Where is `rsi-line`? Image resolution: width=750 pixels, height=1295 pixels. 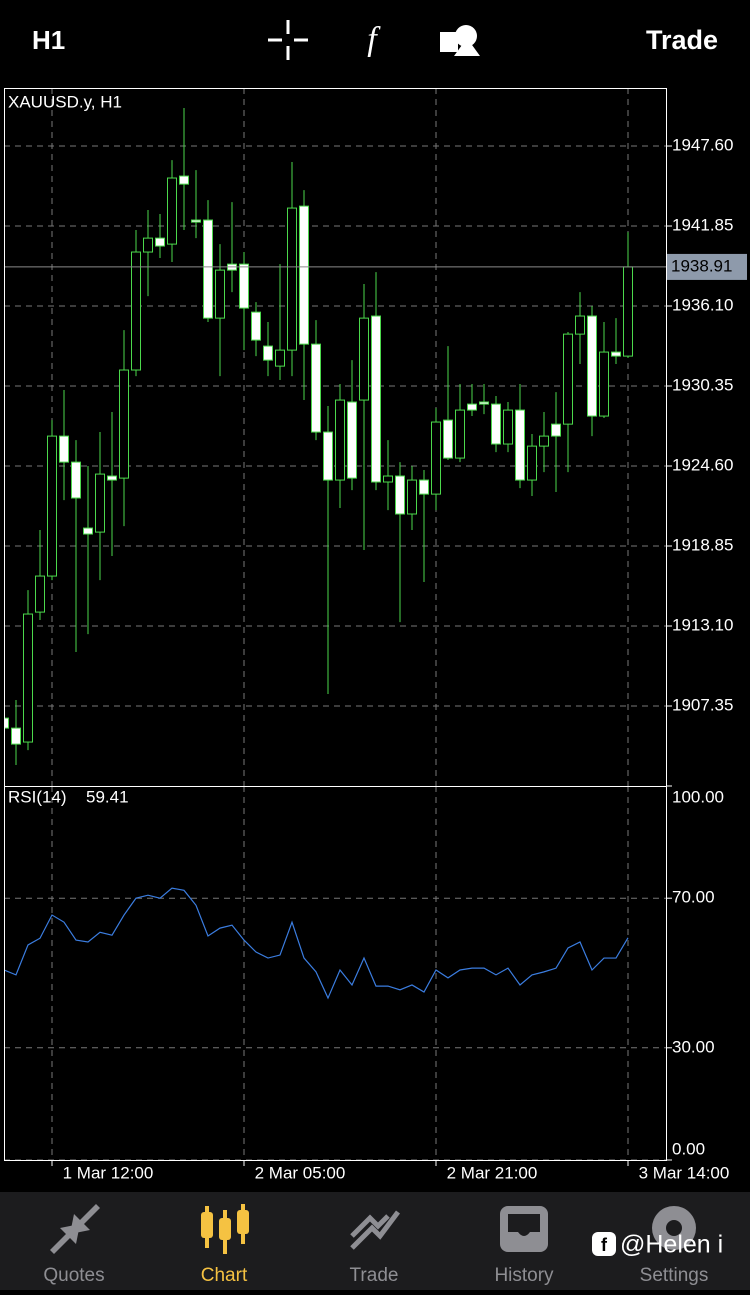
rsi-line is located at coordinates (317, 943).